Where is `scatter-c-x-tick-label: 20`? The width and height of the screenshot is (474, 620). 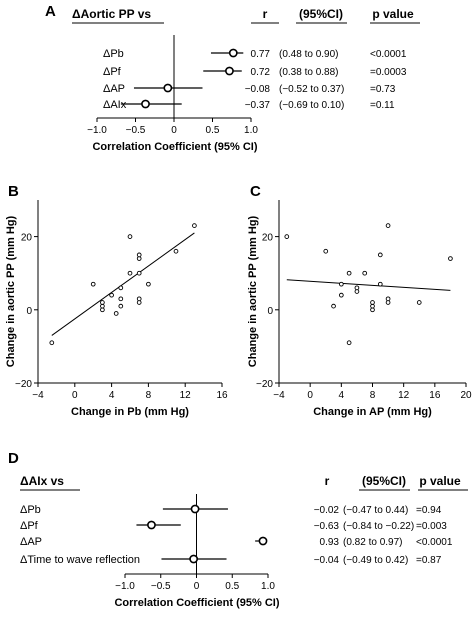 scatter-c-x-tick-label: 20 is located at coordinates (466, 395).